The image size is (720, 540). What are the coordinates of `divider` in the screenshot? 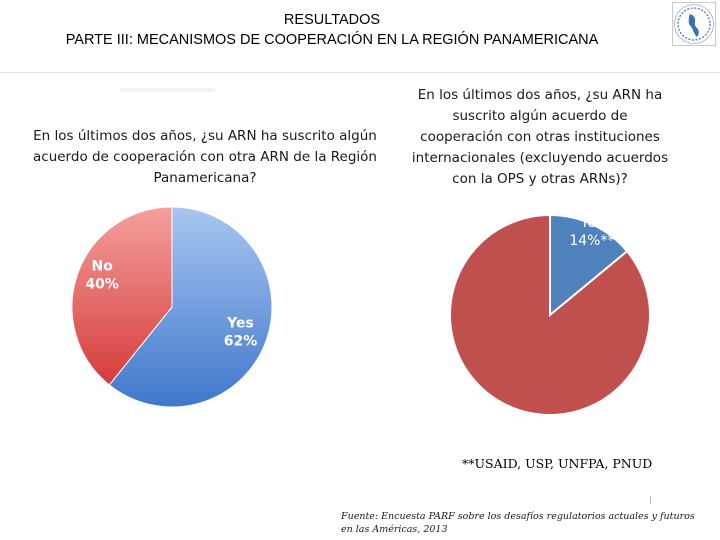 It's located at (650, 500).